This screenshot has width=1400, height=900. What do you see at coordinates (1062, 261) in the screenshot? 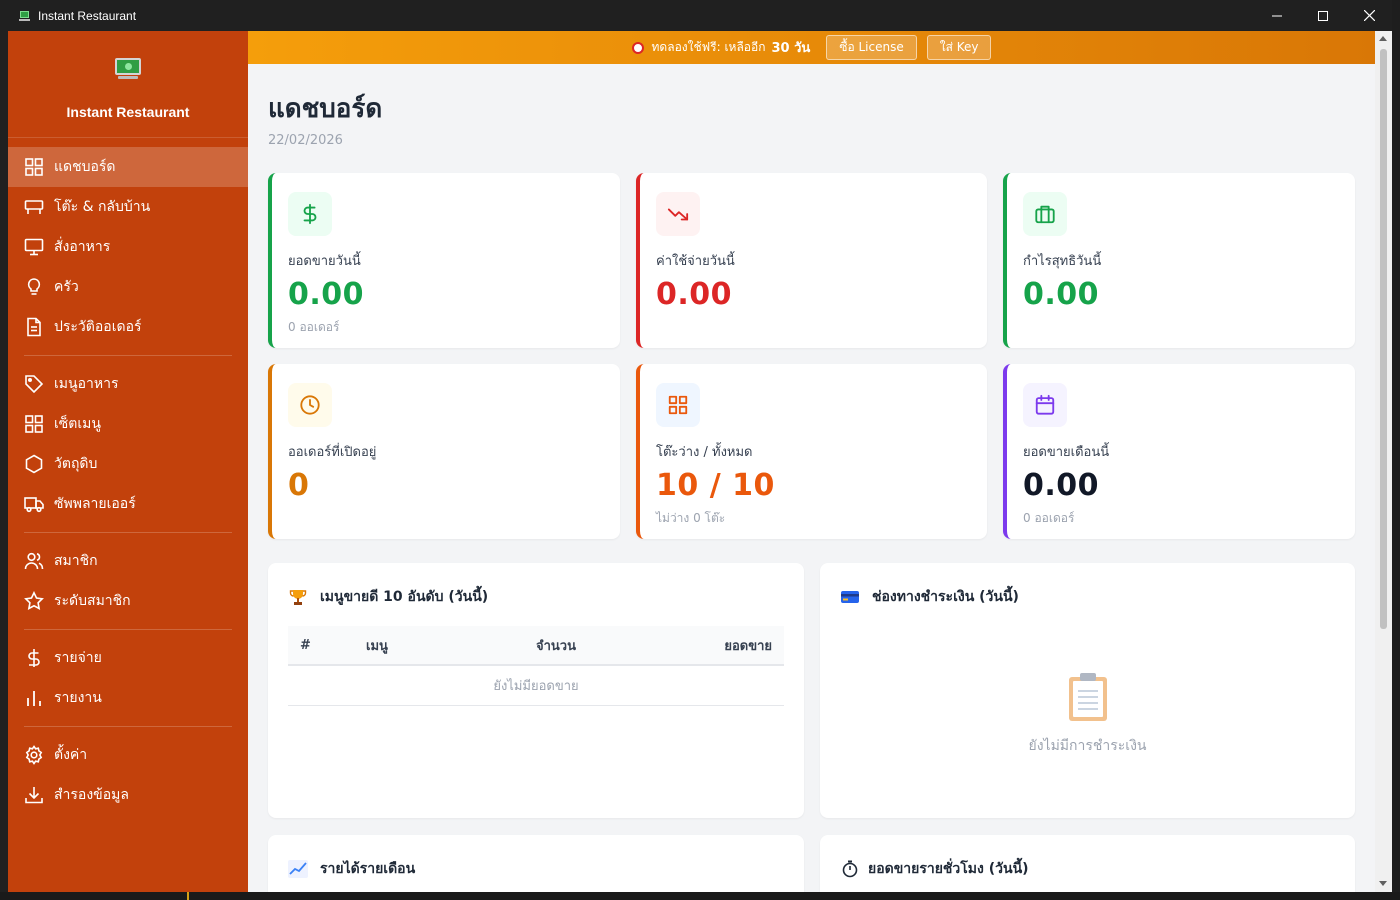
I see `stat-label: กำไรสุทธิวันนี้` at bounding box center [1062, 261].